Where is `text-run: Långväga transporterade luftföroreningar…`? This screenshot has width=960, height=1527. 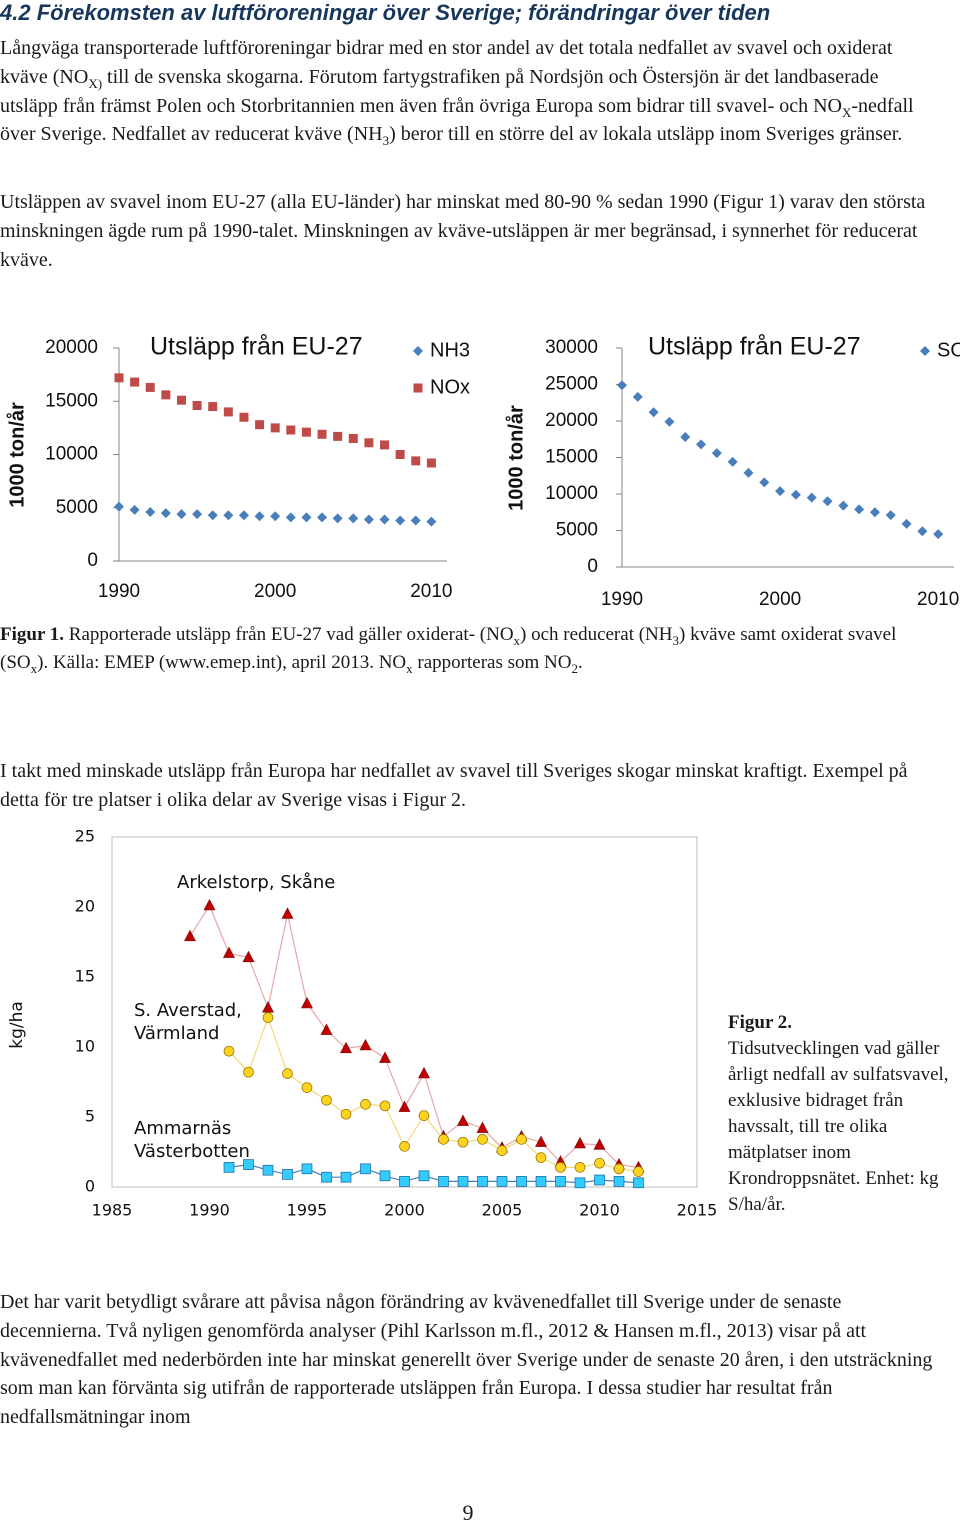
text-run: Långväga transporterade luftföroreningar… is located at coordinates (446, 62).